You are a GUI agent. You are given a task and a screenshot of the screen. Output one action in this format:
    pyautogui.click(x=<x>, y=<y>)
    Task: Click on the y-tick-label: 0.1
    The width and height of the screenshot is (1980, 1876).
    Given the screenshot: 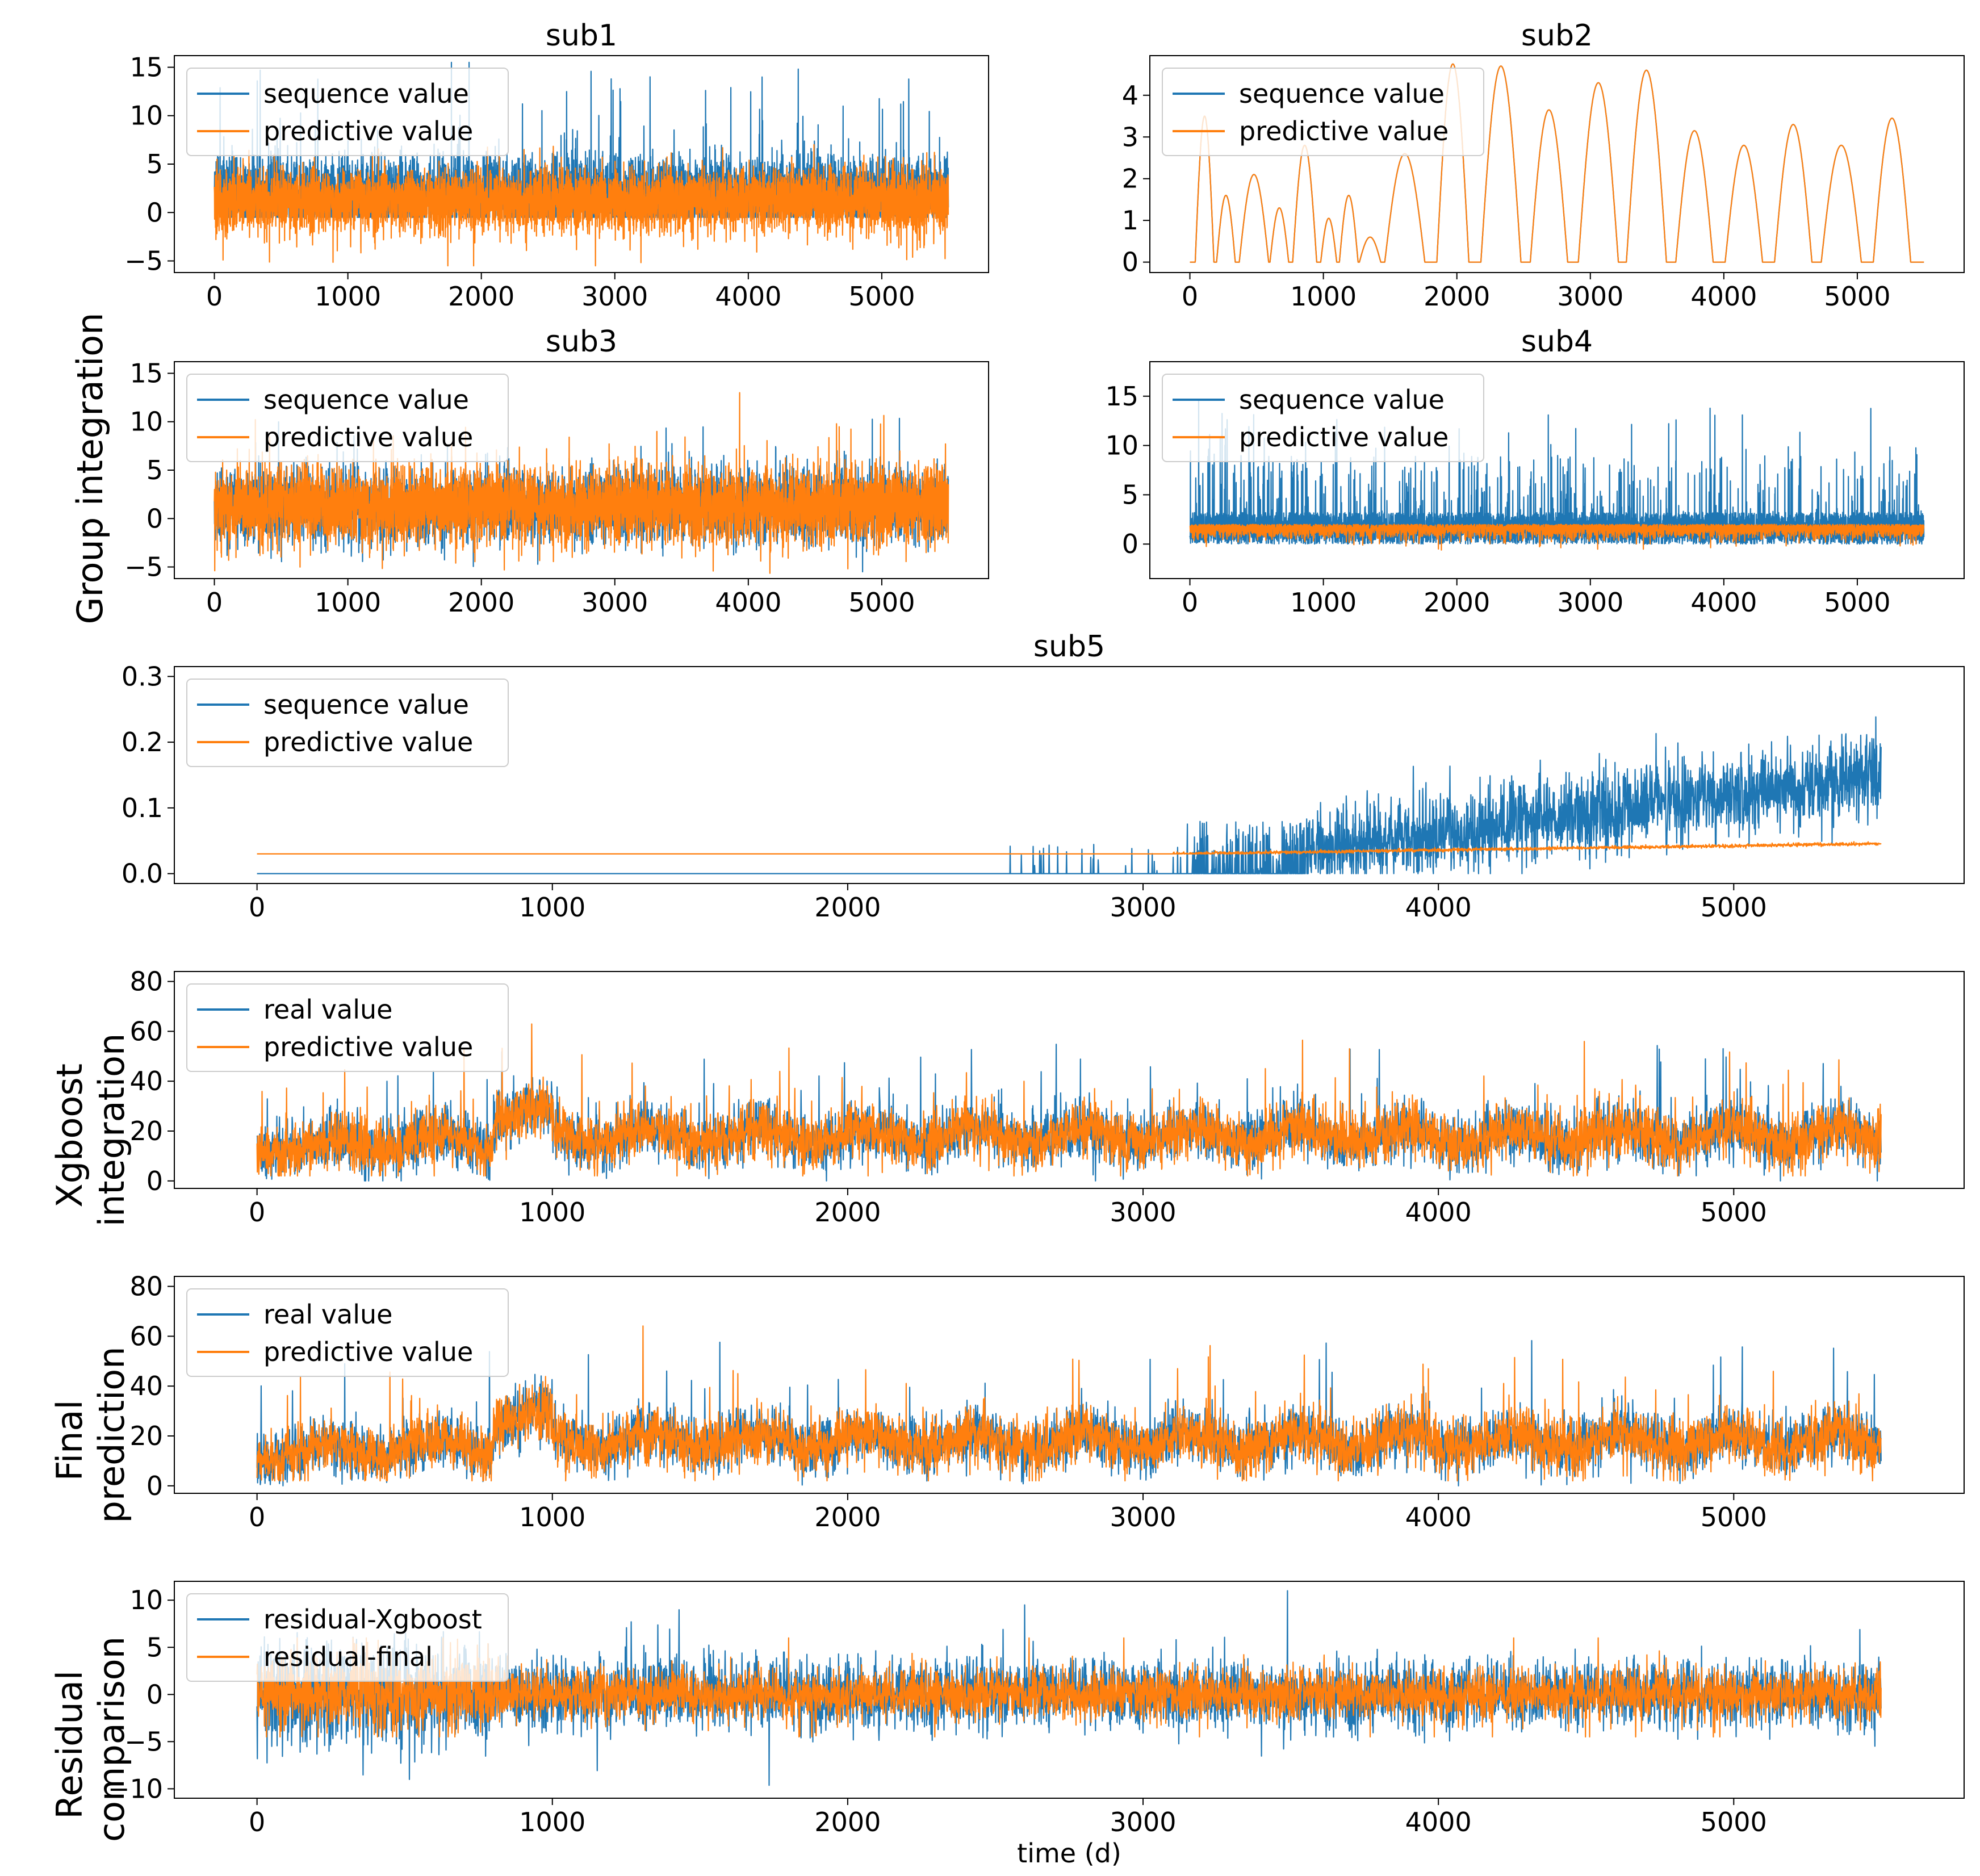 What is the action you would take?
    pyautogui.click(x=142, y=808)
    